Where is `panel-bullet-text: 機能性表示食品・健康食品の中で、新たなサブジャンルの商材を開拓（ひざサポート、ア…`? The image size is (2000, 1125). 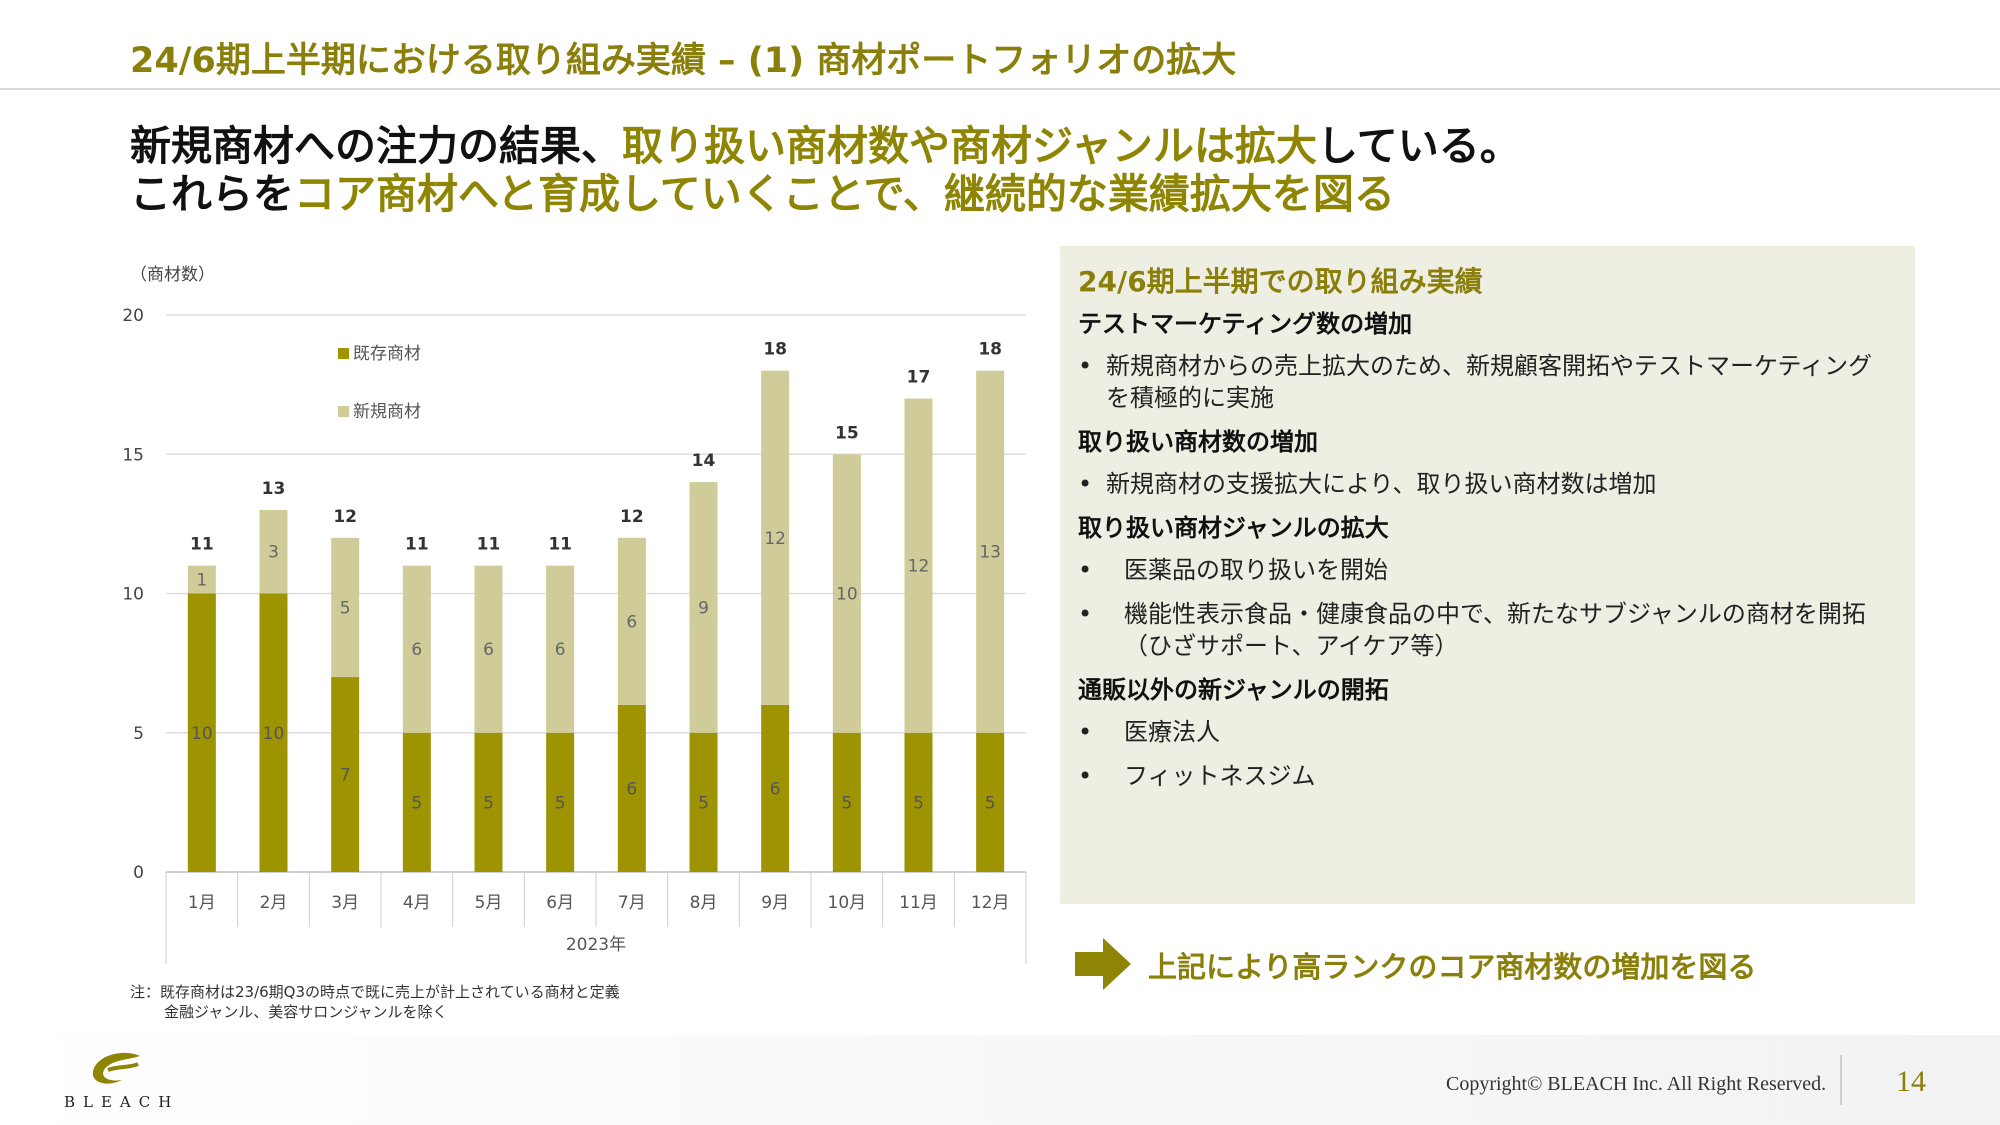 panel-bullet-text: 機能性表示食品・健康食品の中で、新たなサブジャンルの商材を開拓（ひざサポート、ア… is located at coordinates (1495, 630).